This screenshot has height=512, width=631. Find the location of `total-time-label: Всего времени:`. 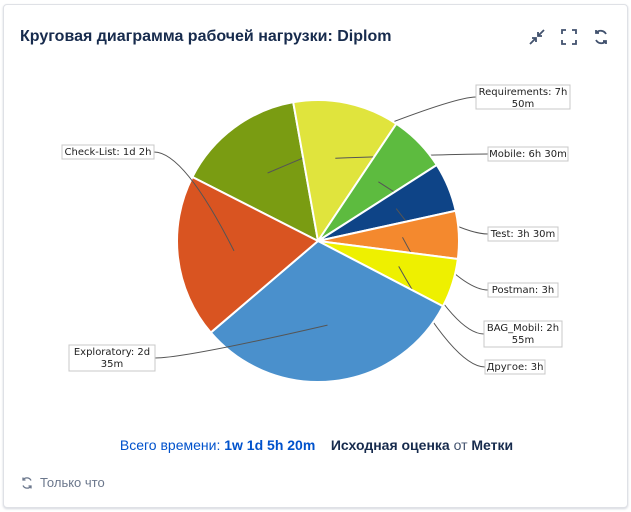

total-time-label: Всего времени: is located at coordinates (170, 445).